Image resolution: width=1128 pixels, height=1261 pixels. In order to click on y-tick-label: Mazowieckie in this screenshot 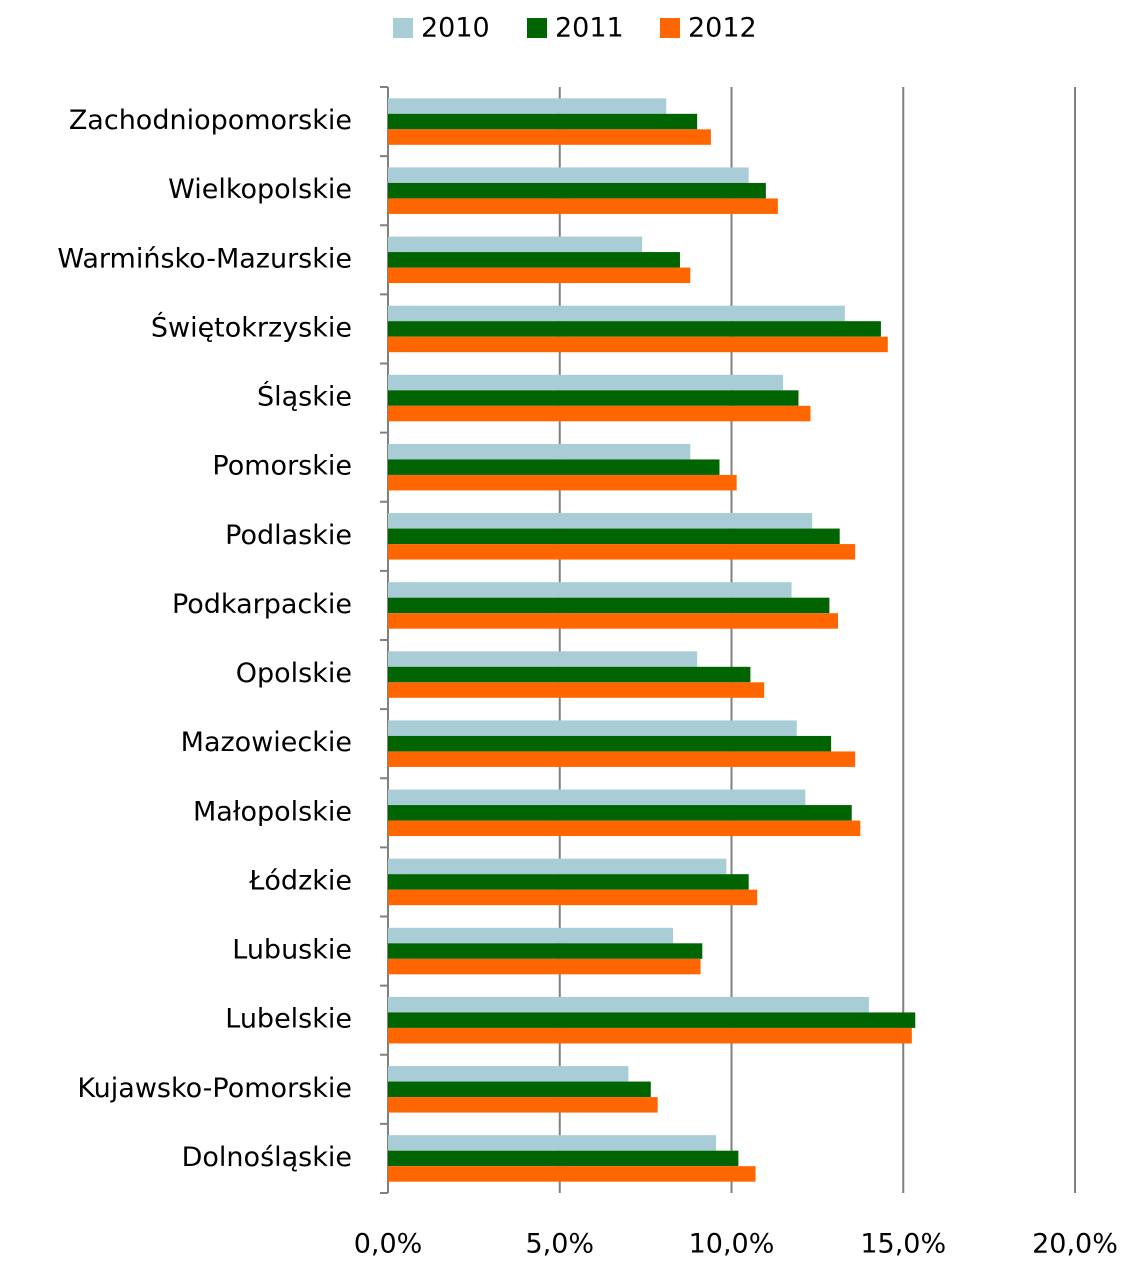, I will do `click(266, 742)`.